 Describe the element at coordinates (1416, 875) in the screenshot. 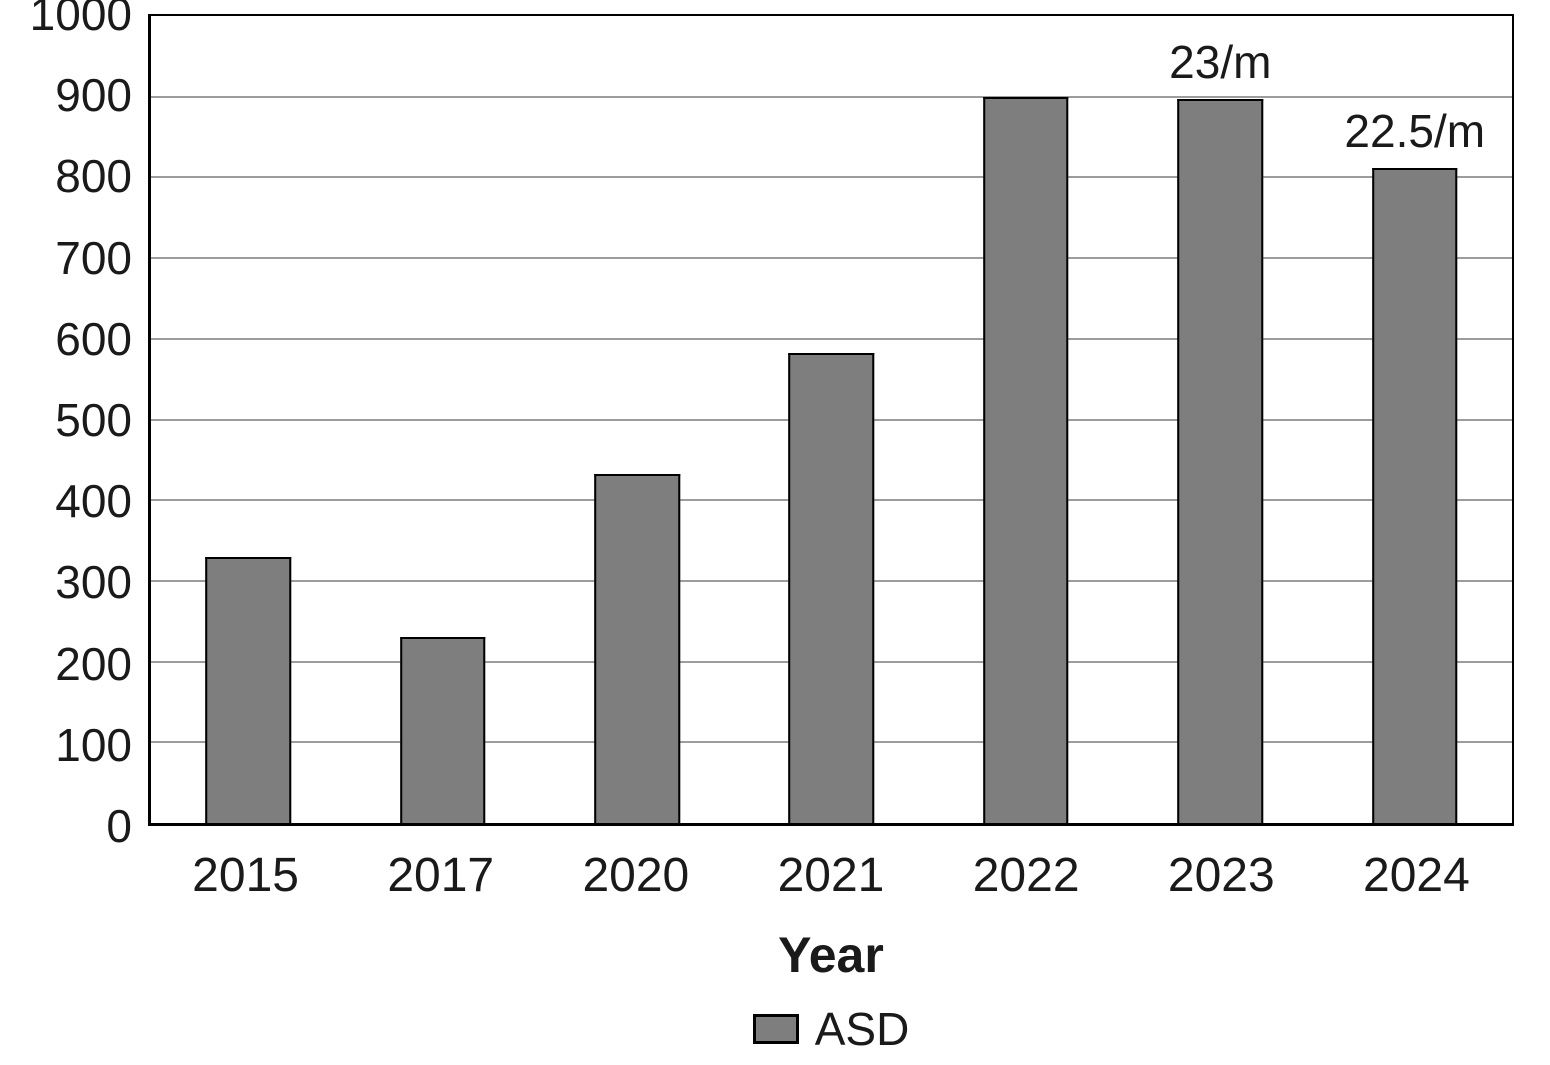

I see `x-tick-label: 2024` at that location.